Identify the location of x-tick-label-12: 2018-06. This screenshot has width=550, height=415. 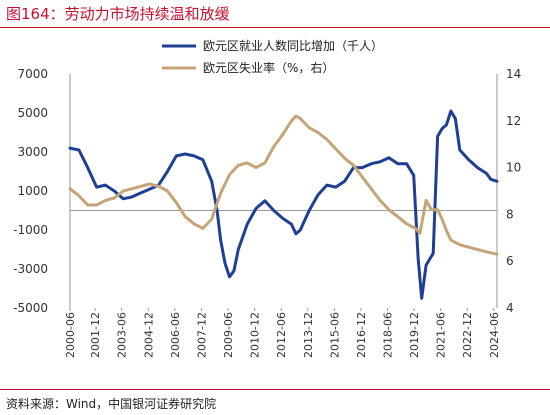
(388, 335).